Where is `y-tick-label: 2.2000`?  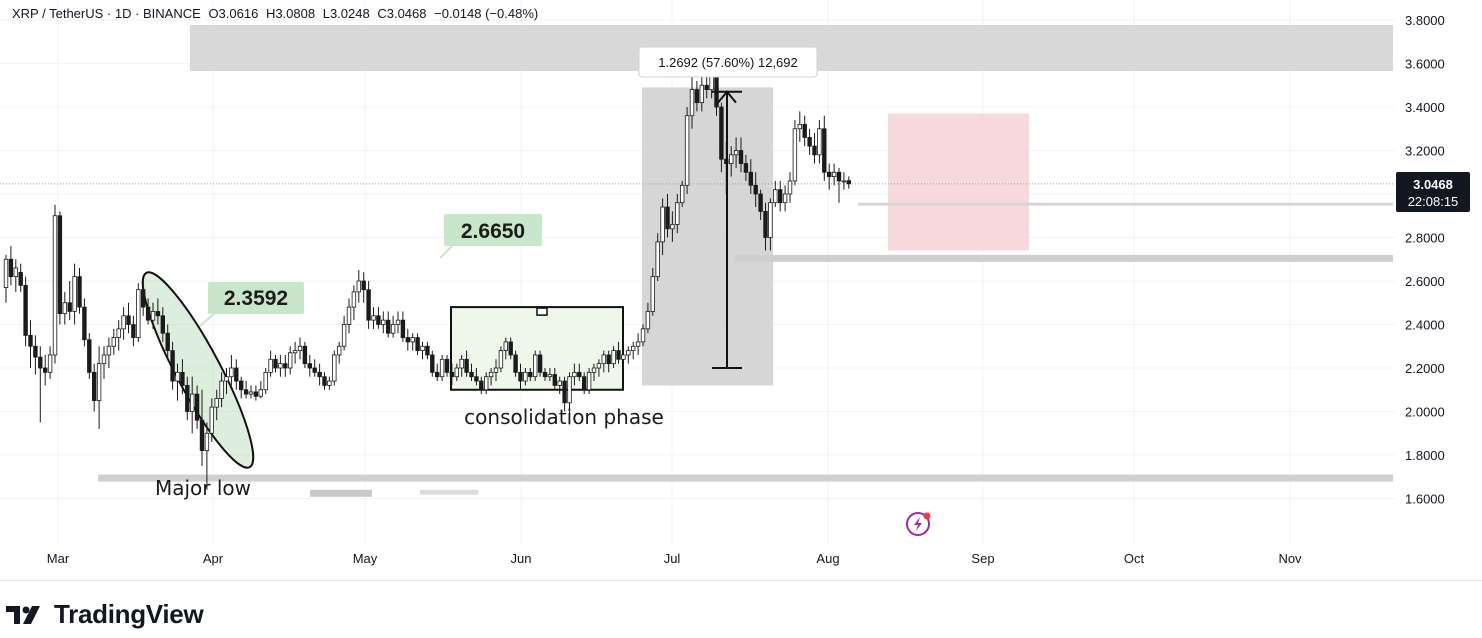 y-tick-label: 2.2000 is located at coordinates (1425, 368).